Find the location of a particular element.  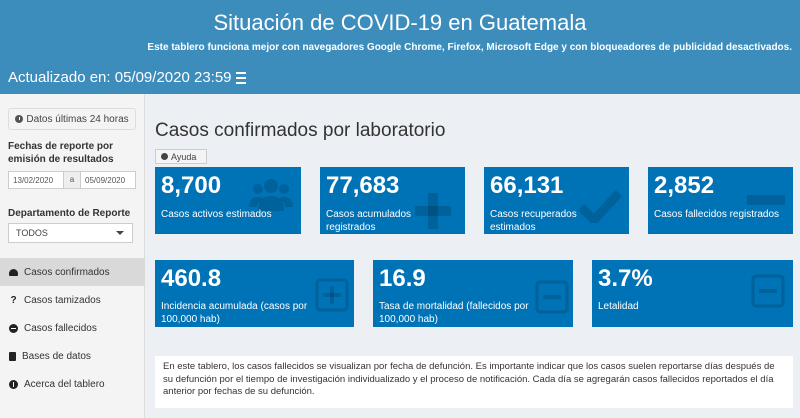

last-24h-button: Datos últimas 24 horas is located at coordinates (72, 119).